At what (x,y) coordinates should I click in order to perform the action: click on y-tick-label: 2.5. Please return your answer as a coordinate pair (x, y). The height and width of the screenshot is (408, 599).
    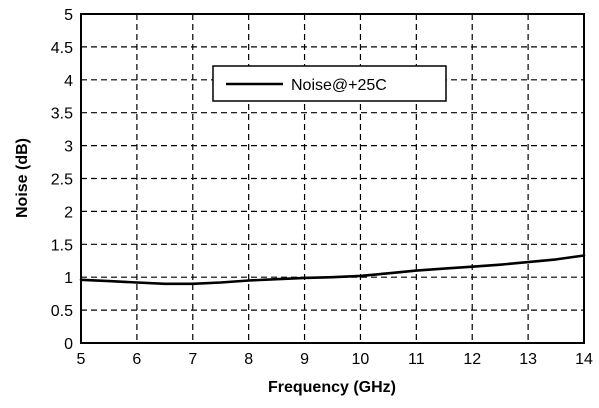
    Looking at the image, I should click on (62, 180).